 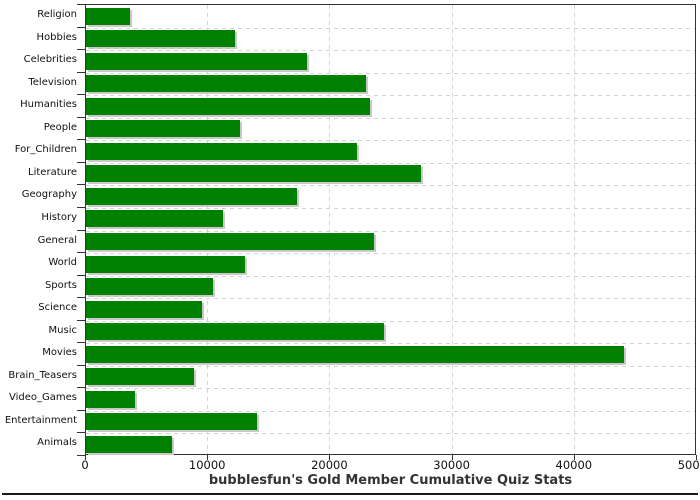 What do you see at coordinates (574, 465) in the screenshot?
I see `x-tick-label-40000: 40000` at bounding box center [574, 465].